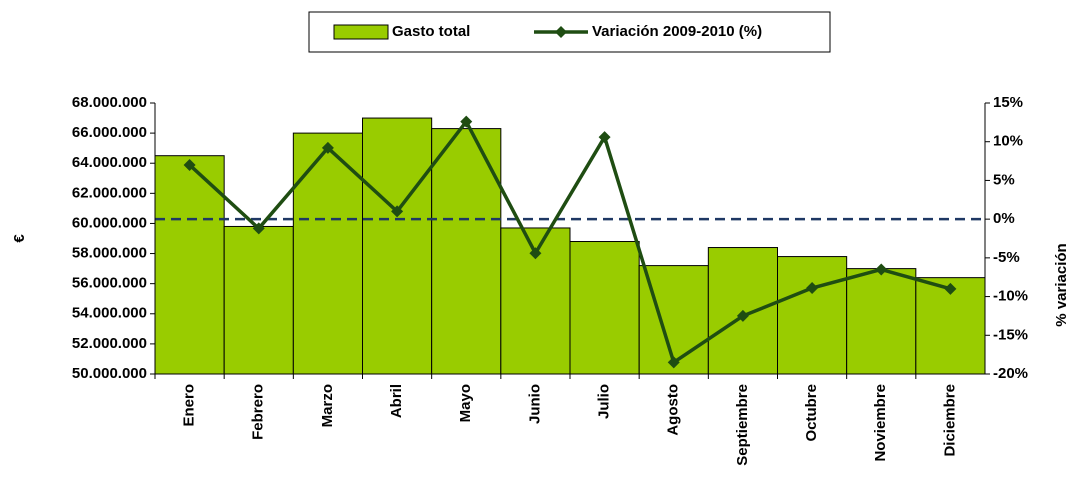  Describe the element at coordinates (1004, 218) in the screenshot. I see `y2-tick-label: 0%` at that location.